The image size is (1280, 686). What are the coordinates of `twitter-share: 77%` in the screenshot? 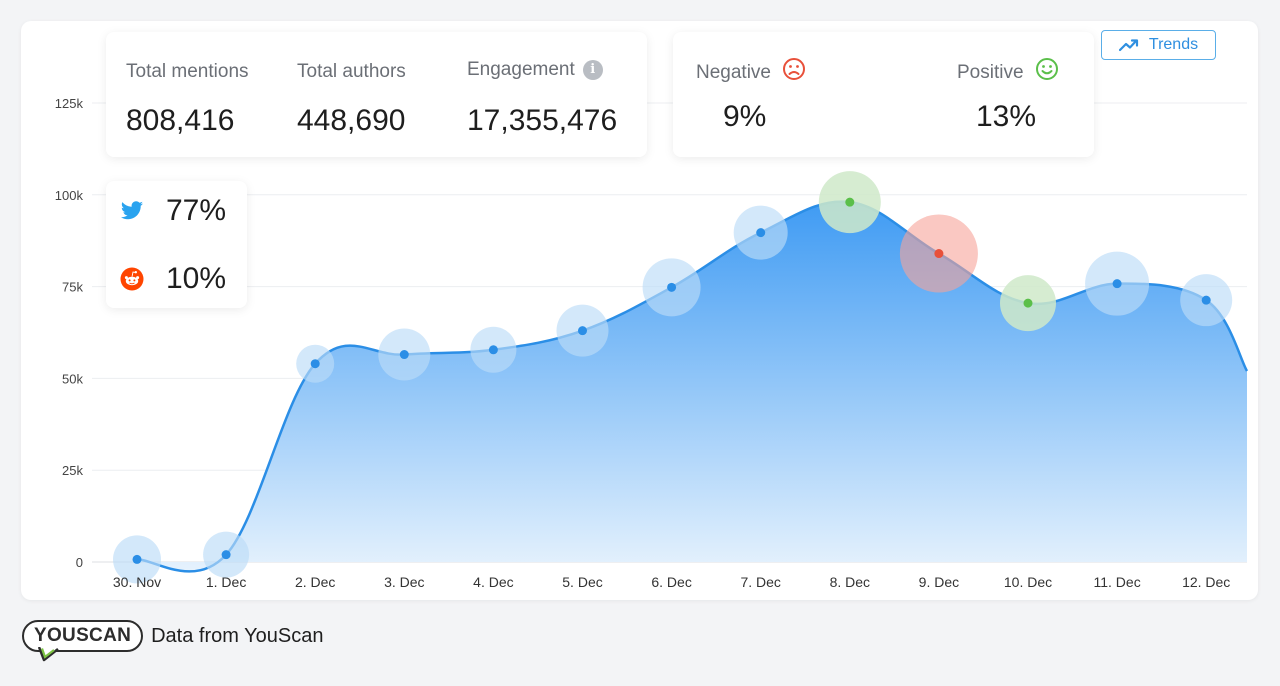 It's located at (196, 210).